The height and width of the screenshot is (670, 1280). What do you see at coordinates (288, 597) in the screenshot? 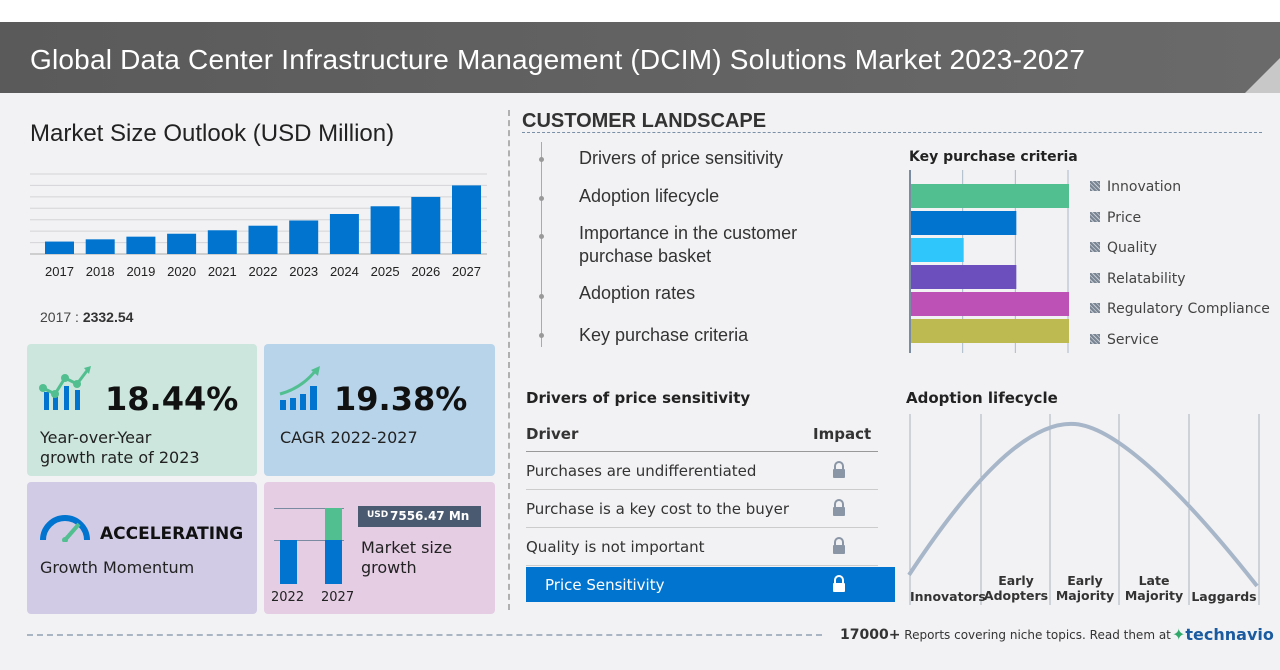
I see `year-start: 2022` at bounding box center [288, 597].